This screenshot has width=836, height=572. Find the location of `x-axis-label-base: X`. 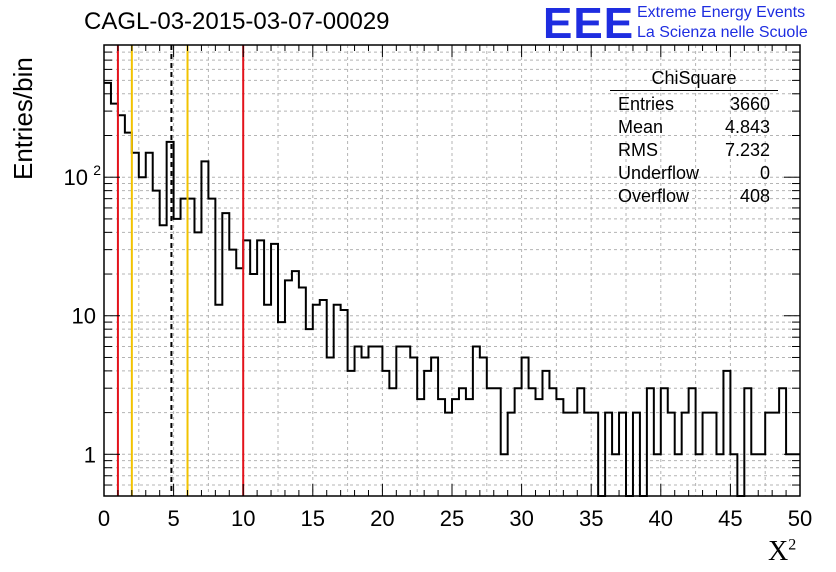

x-axis-label-base: X is located at coordinates (778, 551).